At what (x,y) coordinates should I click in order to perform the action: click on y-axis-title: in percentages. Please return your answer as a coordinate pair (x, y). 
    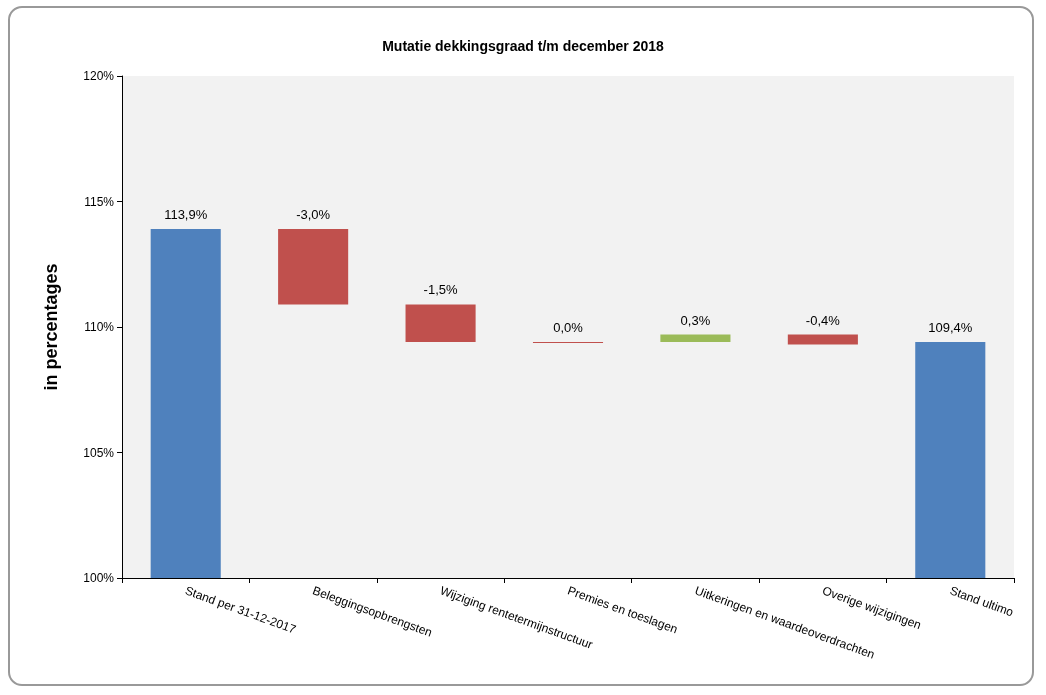
    Looking at the image, I should click on (51, 327).